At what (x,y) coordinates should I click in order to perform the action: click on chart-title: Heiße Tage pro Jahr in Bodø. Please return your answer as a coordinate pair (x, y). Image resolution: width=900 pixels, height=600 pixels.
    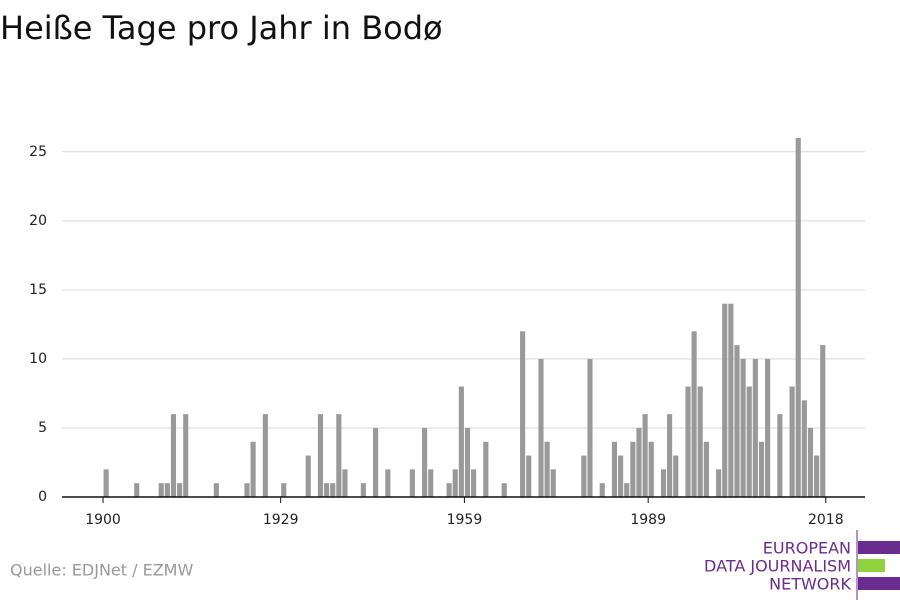
    Looking at the image, I should click on (221, 28).